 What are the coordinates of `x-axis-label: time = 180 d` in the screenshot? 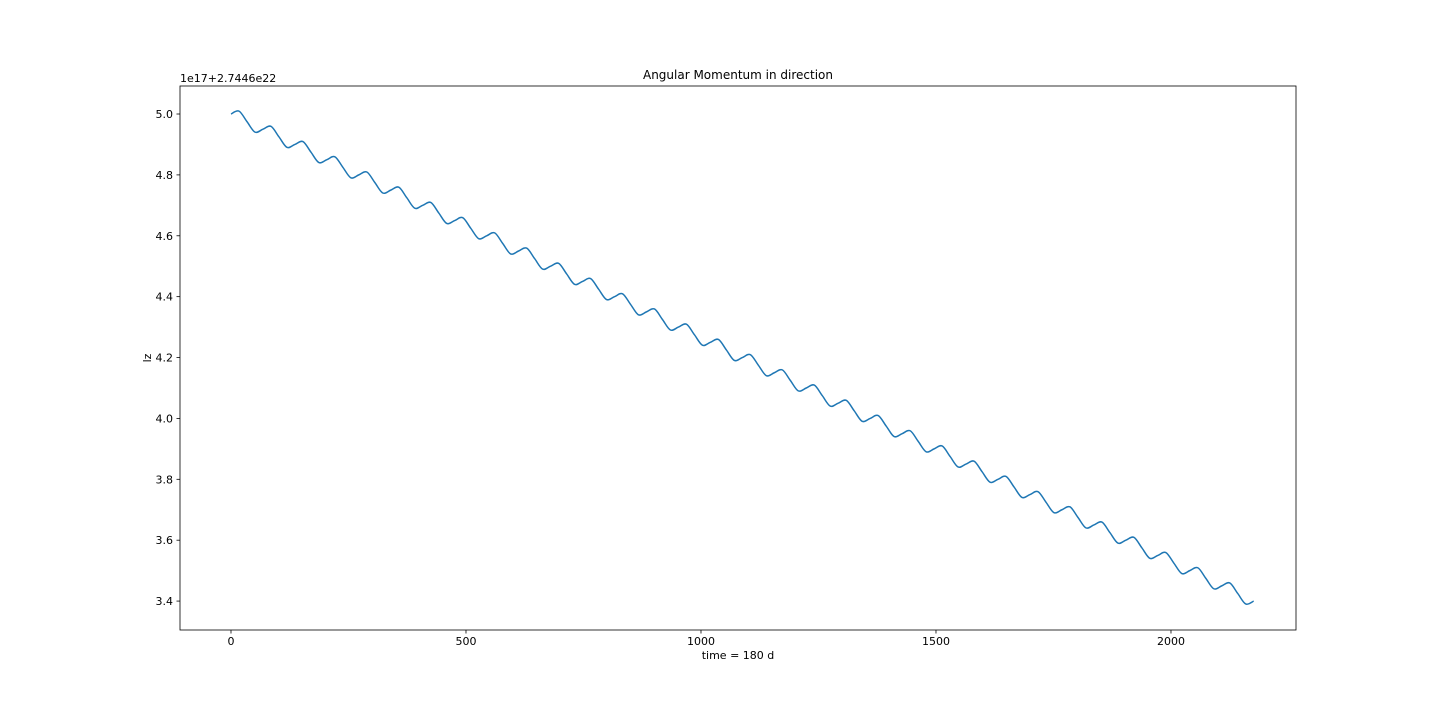 It's located at (738, 655).